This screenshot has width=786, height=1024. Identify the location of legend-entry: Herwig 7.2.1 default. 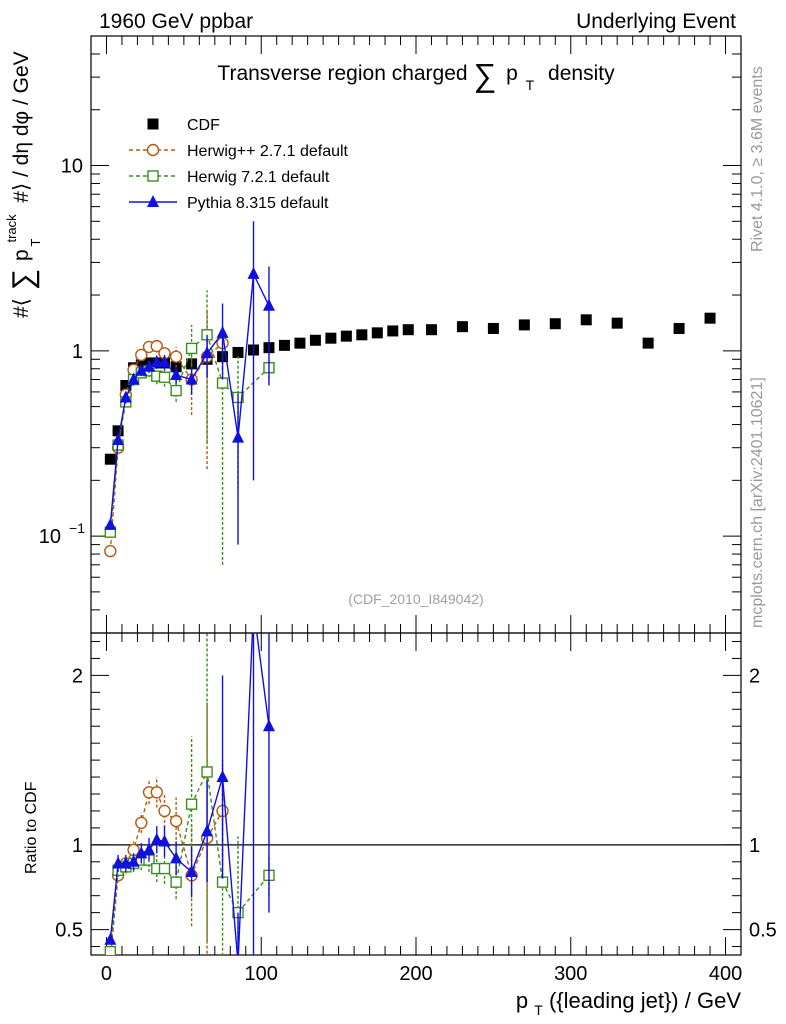
(229, 177).